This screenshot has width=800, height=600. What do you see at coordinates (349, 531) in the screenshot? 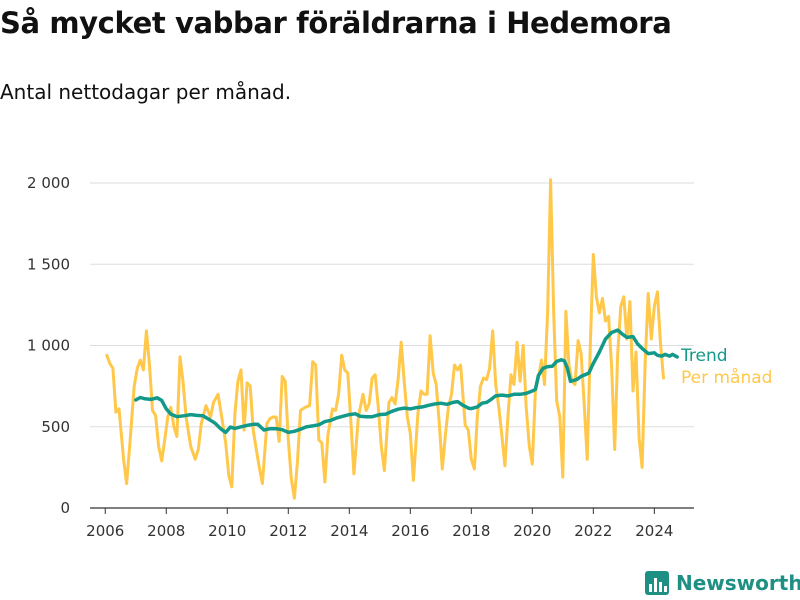
I see `x-tick-label: 2014` at bounding box center [349, 531].